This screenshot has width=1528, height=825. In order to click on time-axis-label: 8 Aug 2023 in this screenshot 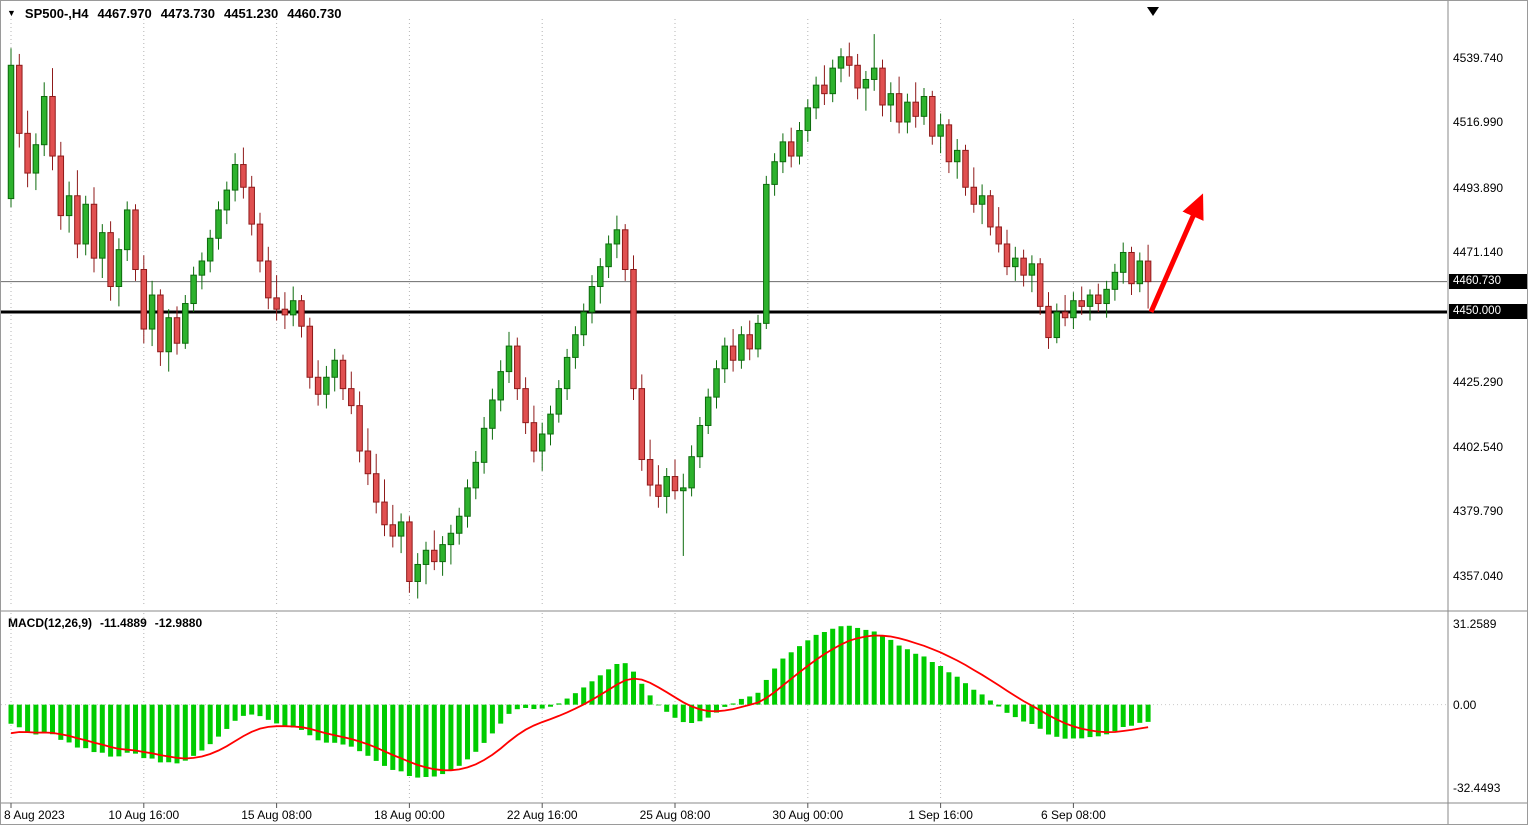, I will do `click(34, 815)`.